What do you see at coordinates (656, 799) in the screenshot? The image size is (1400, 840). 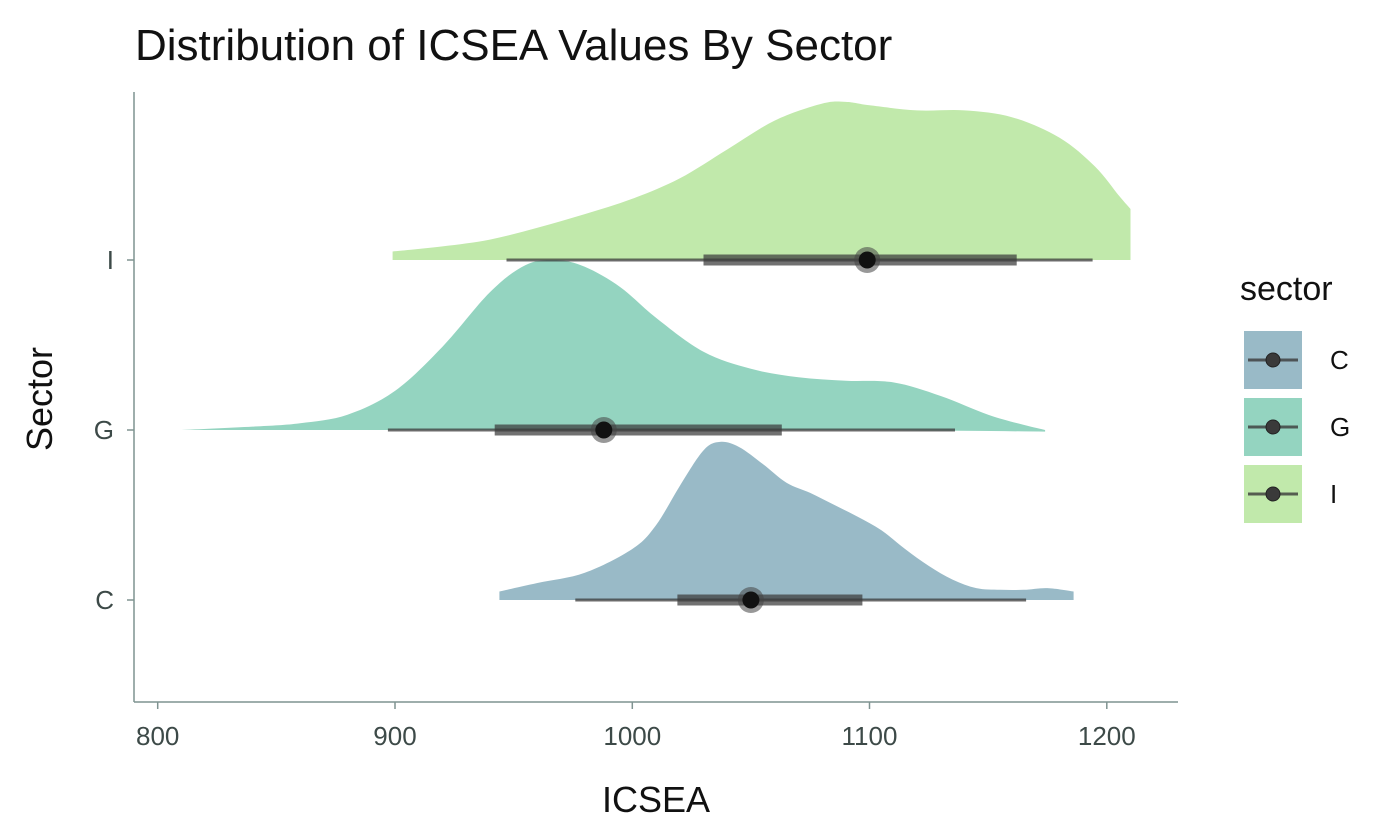 I see `x-axis-title: ICSEA` at bounding box center [656, 799].